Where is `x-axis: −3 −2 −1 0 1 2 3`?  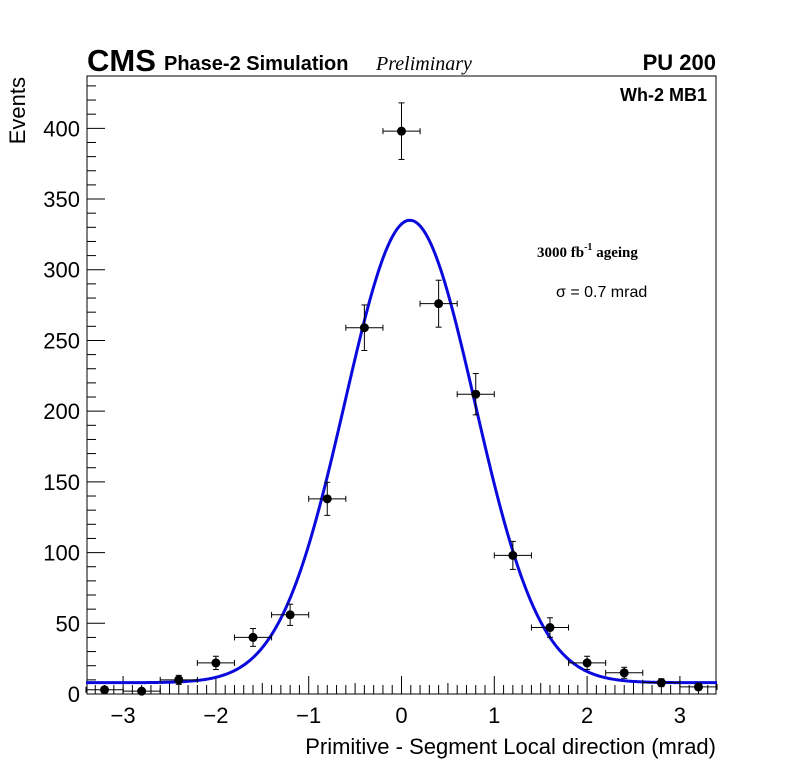 x-axis: −3 −2 −1 0 1 2 3 is located at coordinates (401, 702).